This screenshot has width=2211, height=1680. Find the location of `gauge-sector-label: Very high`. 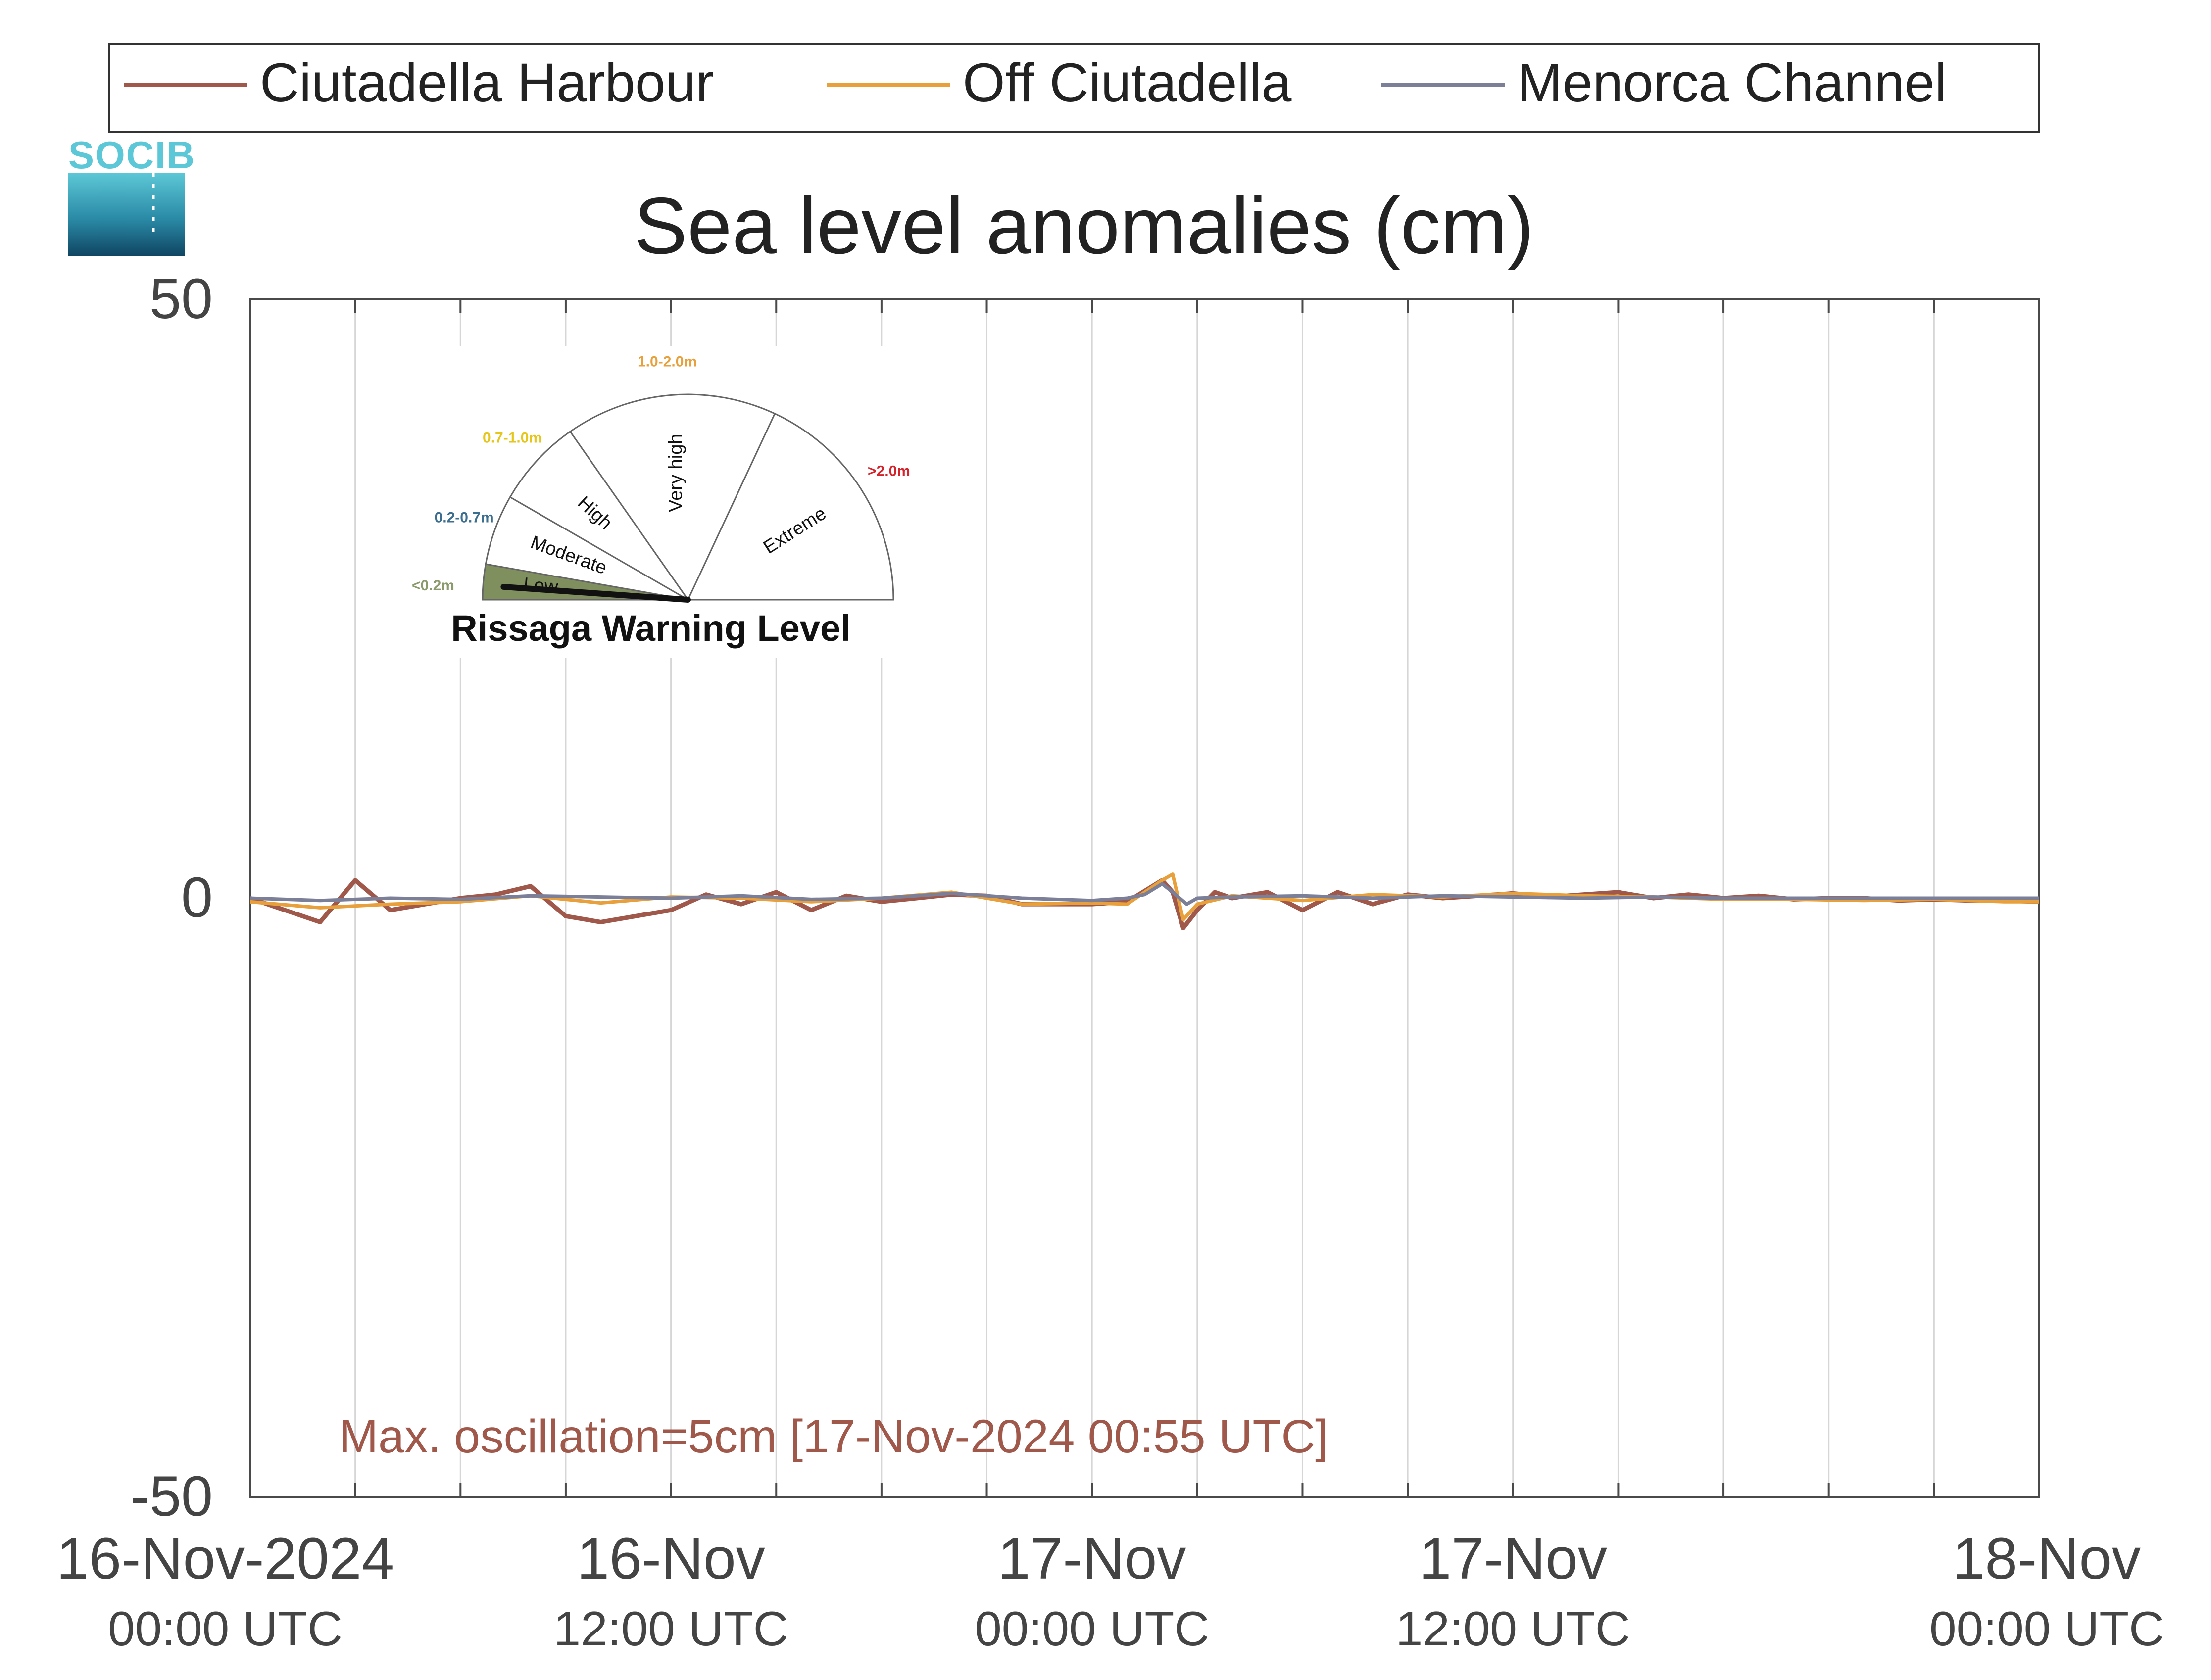

gauge-sector-label: Very high is located at coordinates (676, 473).